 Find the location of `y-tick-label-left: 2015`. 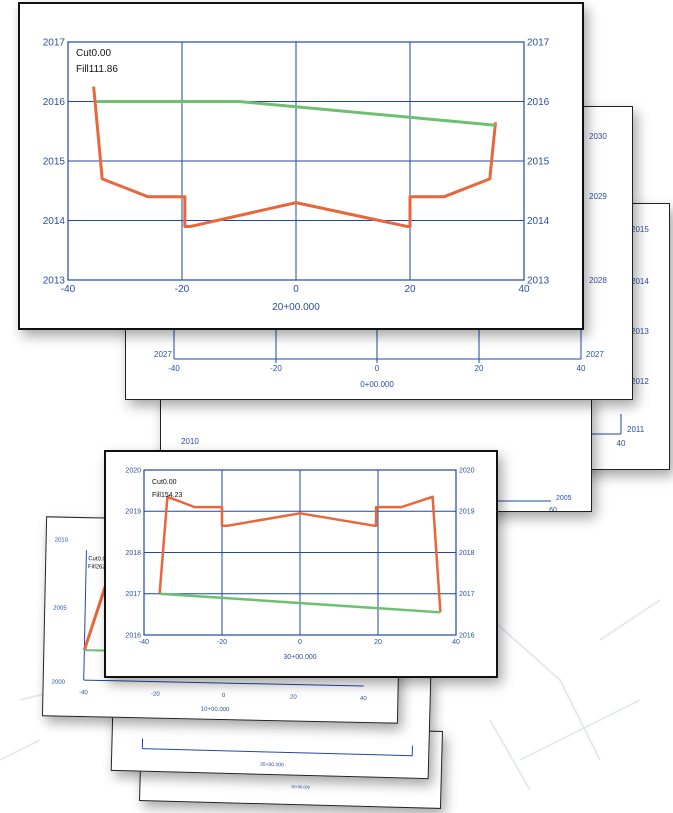

y-tick-label-left: 2015 is located at coordinates (54, 162).